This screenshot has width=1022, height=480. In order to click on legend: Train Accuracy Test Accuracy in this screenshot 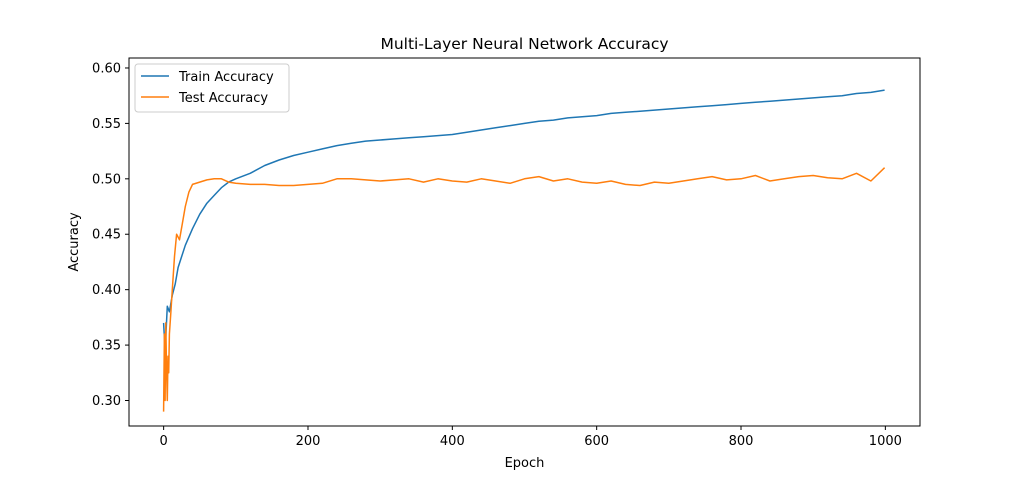, I will do `click(212, 88)`.